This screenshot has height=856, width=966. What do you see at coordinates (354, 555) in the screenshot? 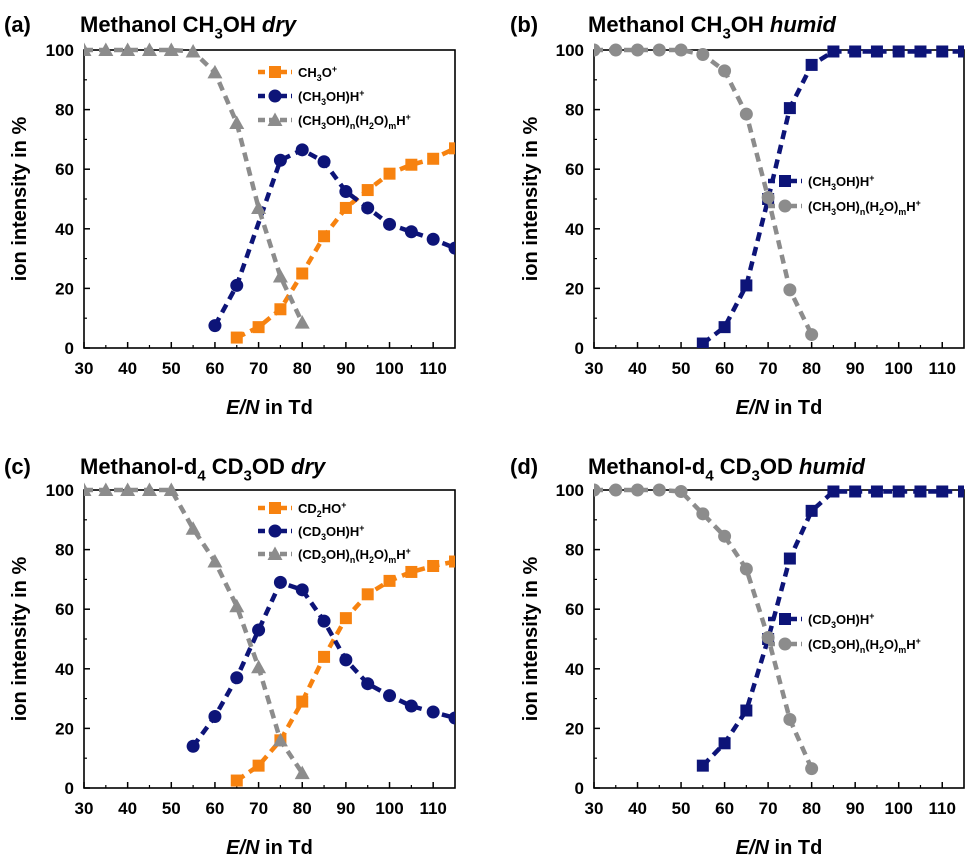
I see `legend-entry: (CD3OH)n(H2O)mH+` at bounding box center [354, 555].